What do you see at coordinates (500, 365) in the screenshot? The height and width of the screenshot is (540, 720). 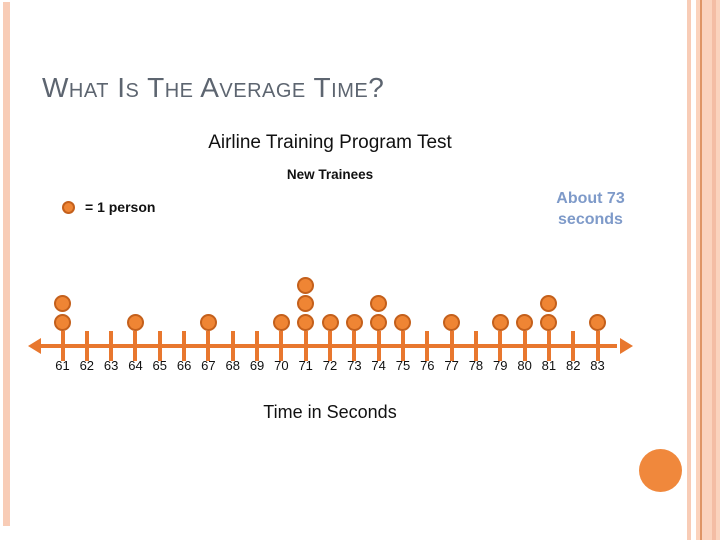 I see `axis-tick-label: 79` at bounding box center [500, 365].